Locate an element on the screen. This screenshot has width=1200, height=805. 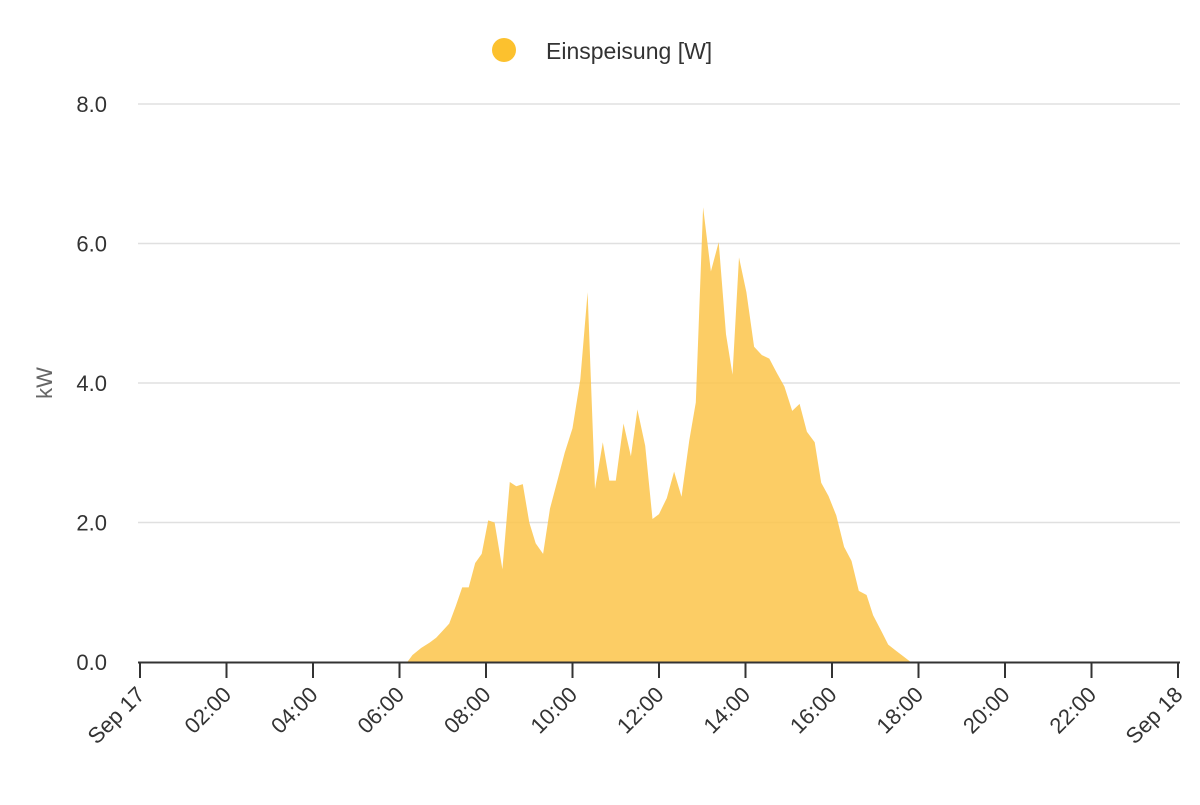
y-axis: 0.0 2.0 4.0 6.0 8.0 is located at coordinates (91, 383).